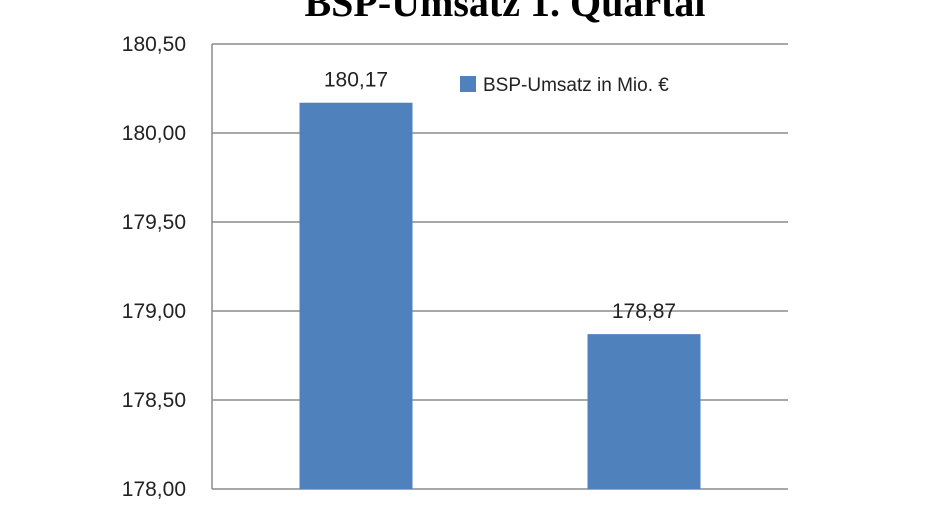 The height and width of the screenshot is (511, 950). Describe the element at coordinates (154, 133) in the screenshot. I see `y-tick-label: 180,00` at that location.